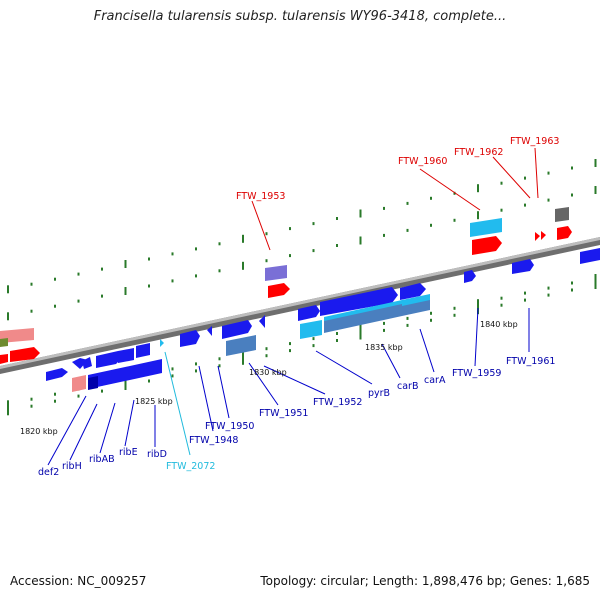 The width and height of the screenshot is (600, 600). What do you see at coordinates (499, 324) in the screenshot?
I see `scale-label-1840: 1840 kbp` at bounding box center [499, 324].